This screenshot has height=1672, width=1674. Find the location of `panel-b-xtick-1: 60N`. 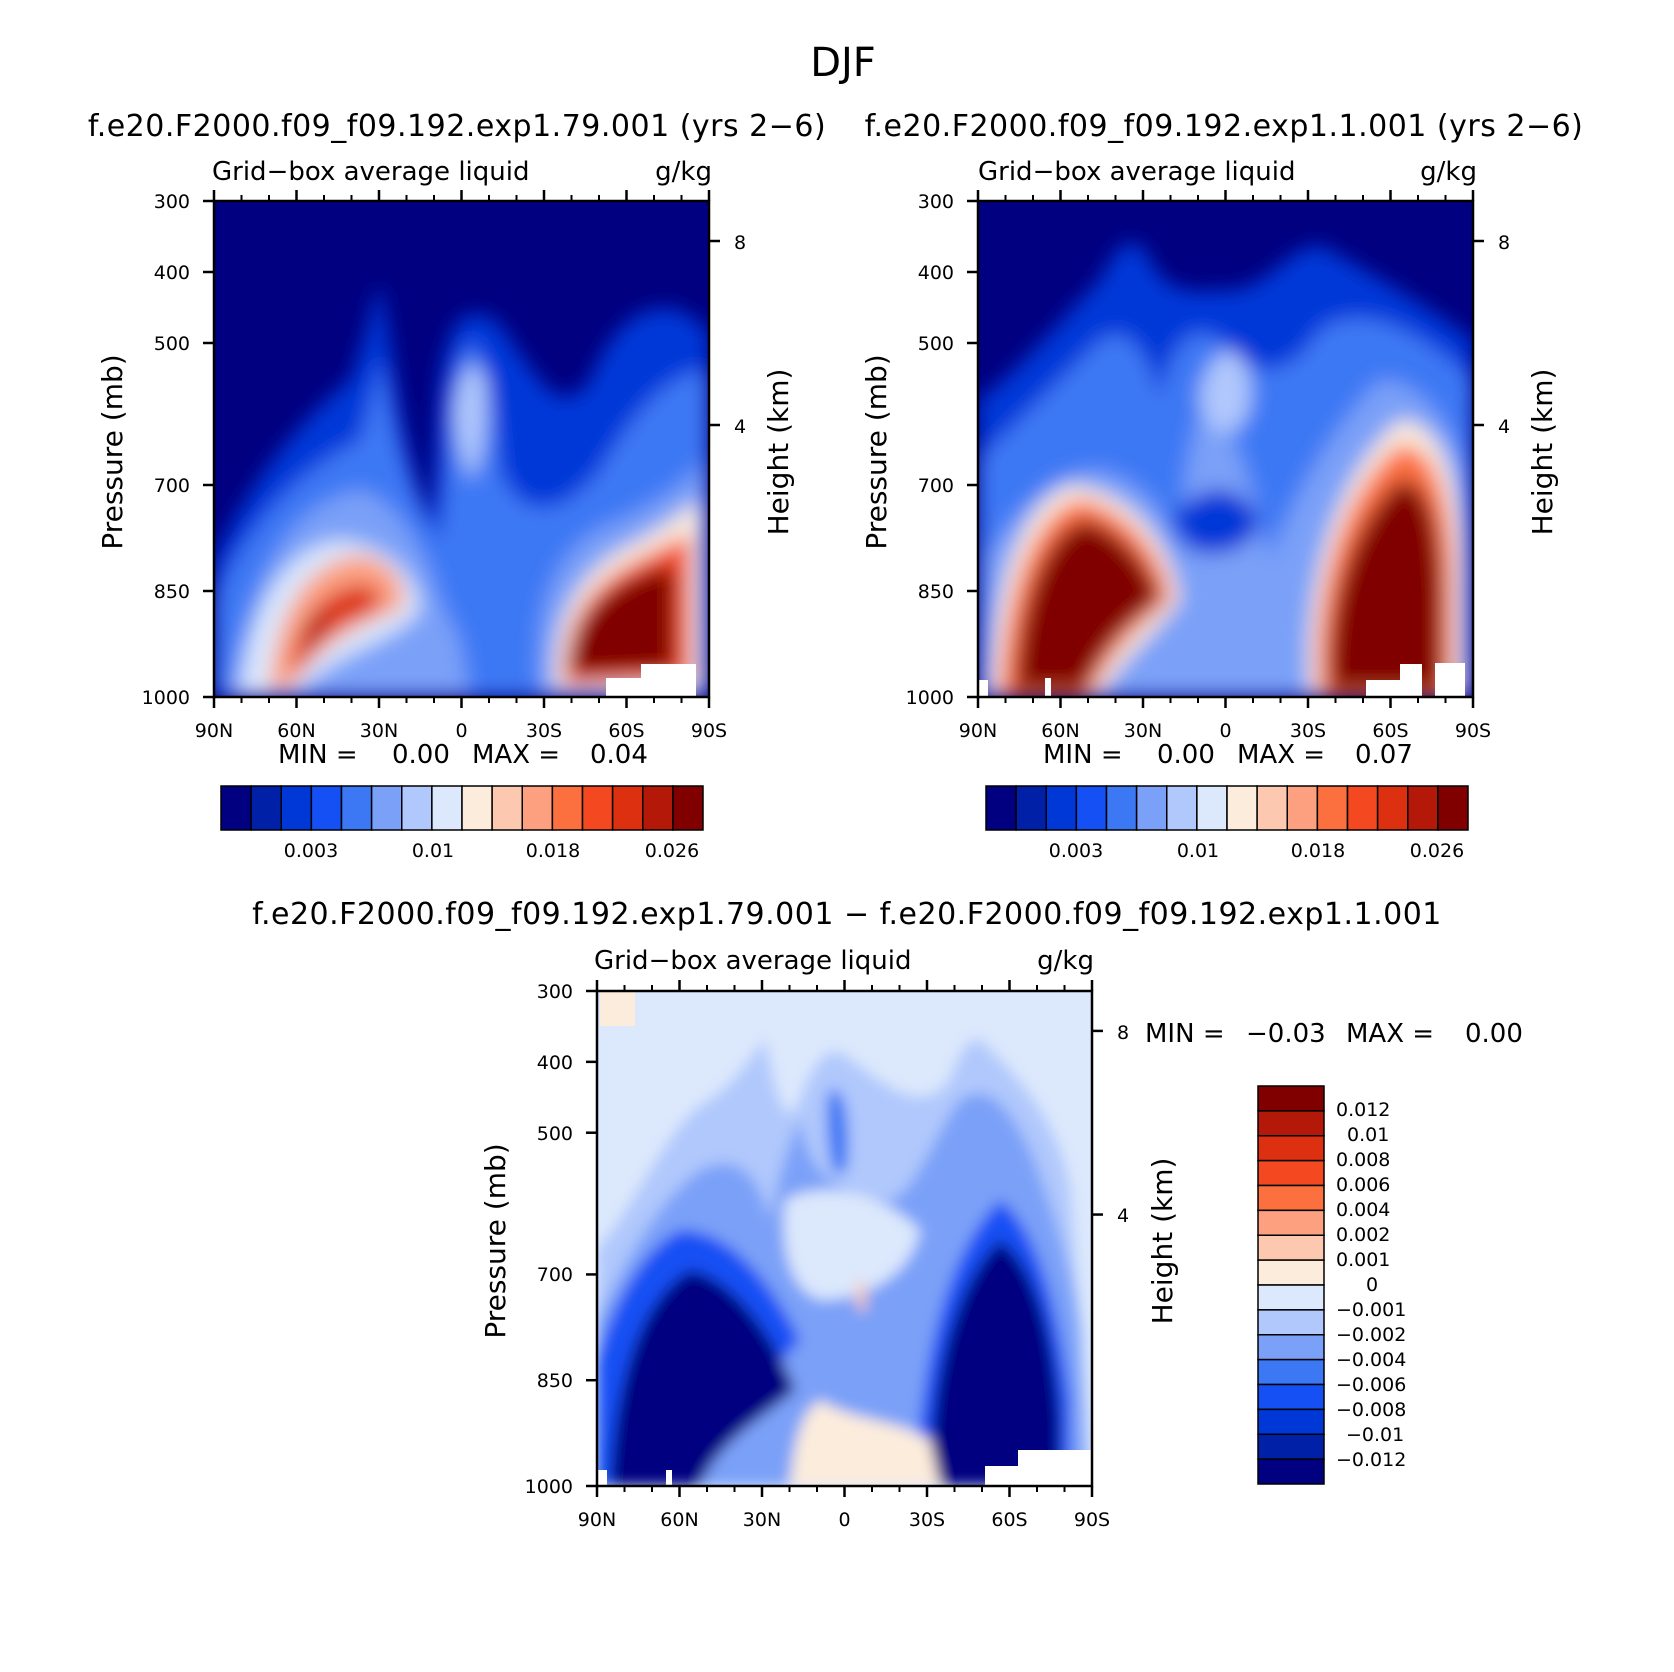

panel-b-xtick-1: 60N is located at coordinates (1060, 731).